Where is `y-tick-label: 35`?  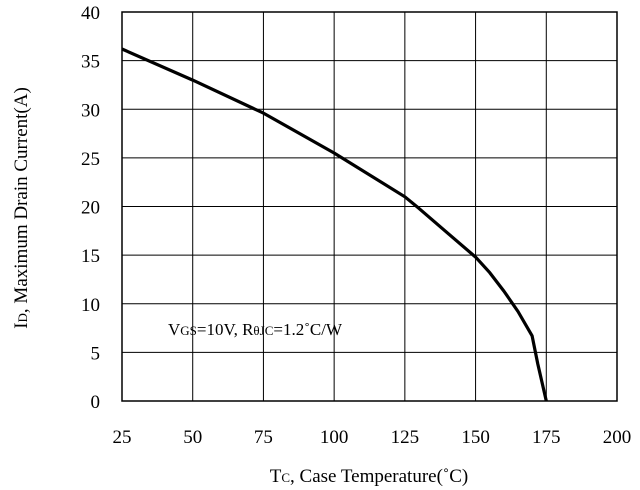
y-tick-label: 35 is located at coordinates (90, 62).